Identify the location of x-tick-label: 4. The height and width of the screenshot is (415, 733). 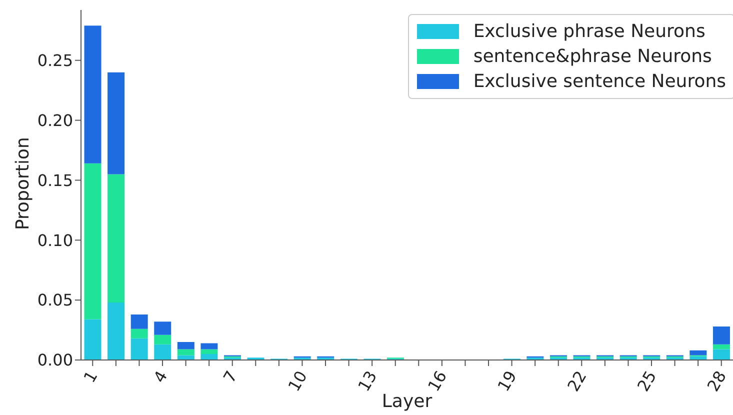
(161, 377).